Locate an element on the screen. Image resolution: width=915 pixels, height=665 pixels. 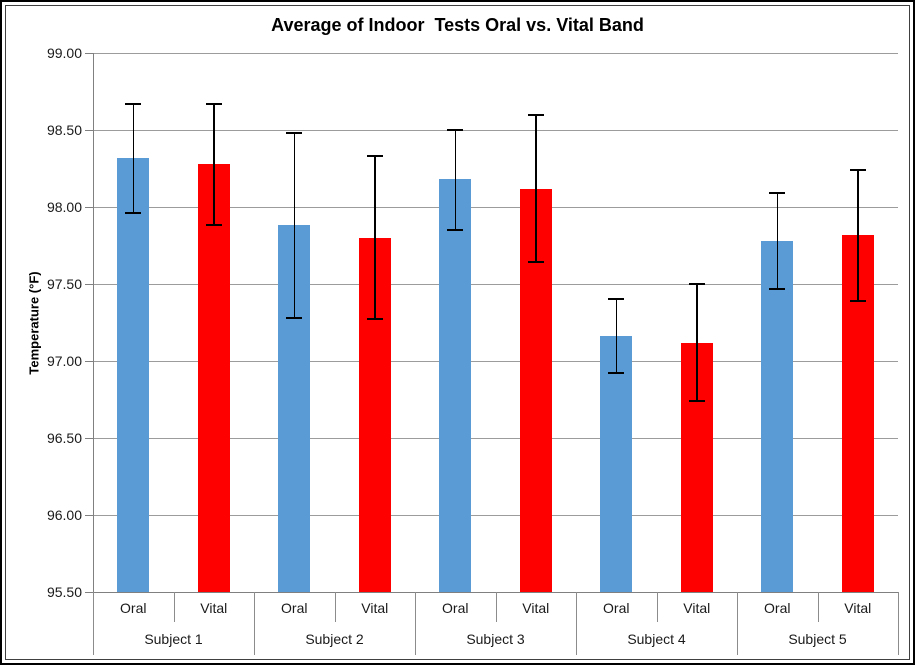
y-tick-label: 97.50 is located at coordinates (64, 284).